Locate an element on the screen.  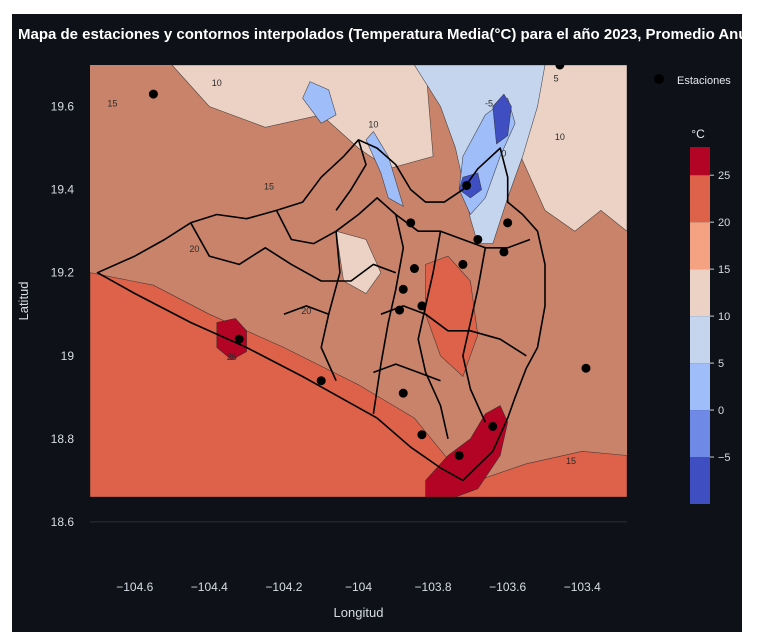
x-tick-label: −104.4 is located at coordinates (209, 587).